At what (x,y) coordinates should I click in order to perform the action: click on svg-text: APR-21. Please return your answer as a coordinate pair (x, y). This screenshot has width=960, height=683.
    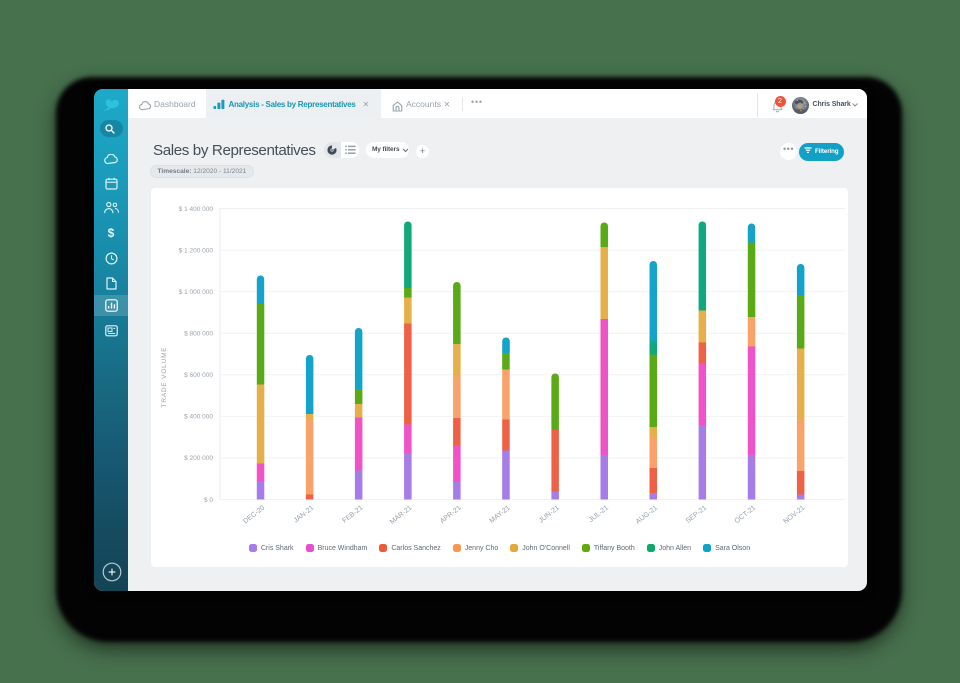
    Looking at the image, I should click on (451, 514).